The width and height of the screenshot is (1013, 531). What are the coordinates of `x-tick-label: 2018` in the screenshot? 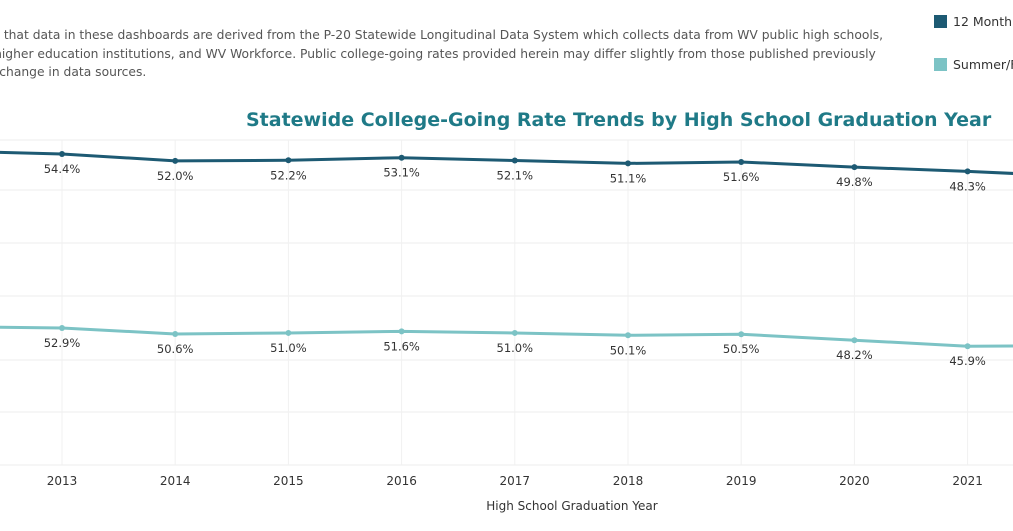 It's located at (628, 481).